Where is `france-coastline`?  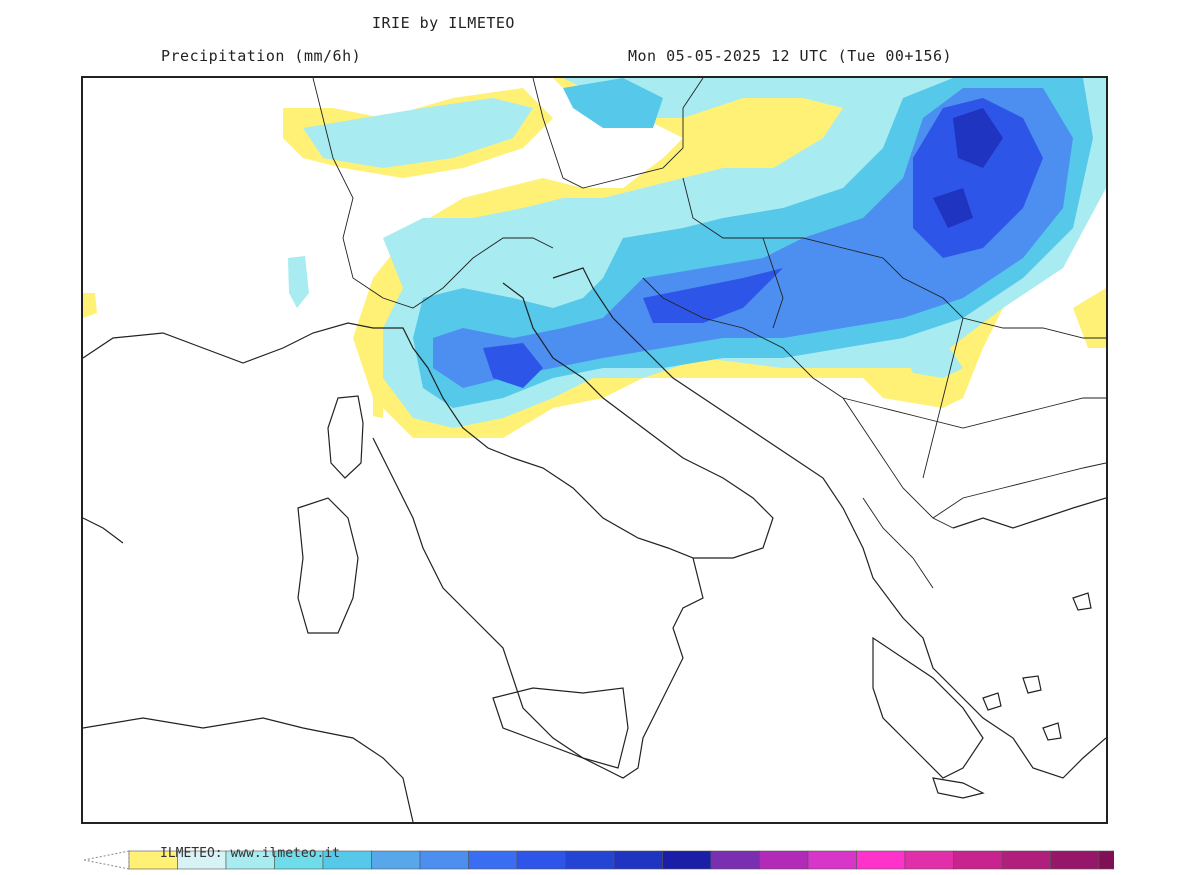
france-coastline is located at coordinates (228, 343).